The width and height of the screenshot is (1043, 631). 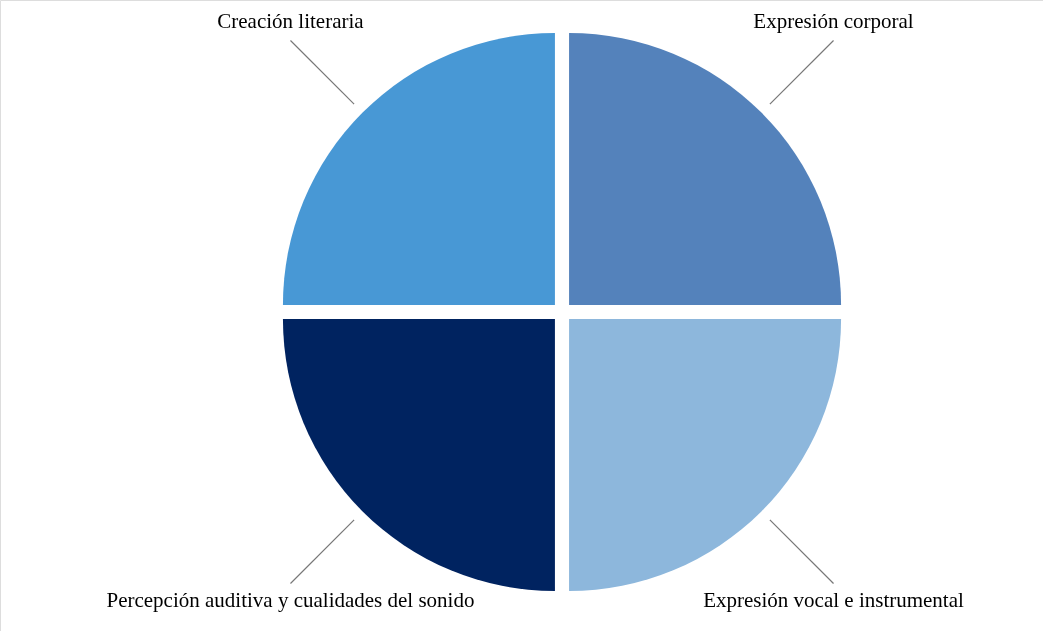 I want to click on slice-label: Expresión corporal, so click(x=833, y=21).